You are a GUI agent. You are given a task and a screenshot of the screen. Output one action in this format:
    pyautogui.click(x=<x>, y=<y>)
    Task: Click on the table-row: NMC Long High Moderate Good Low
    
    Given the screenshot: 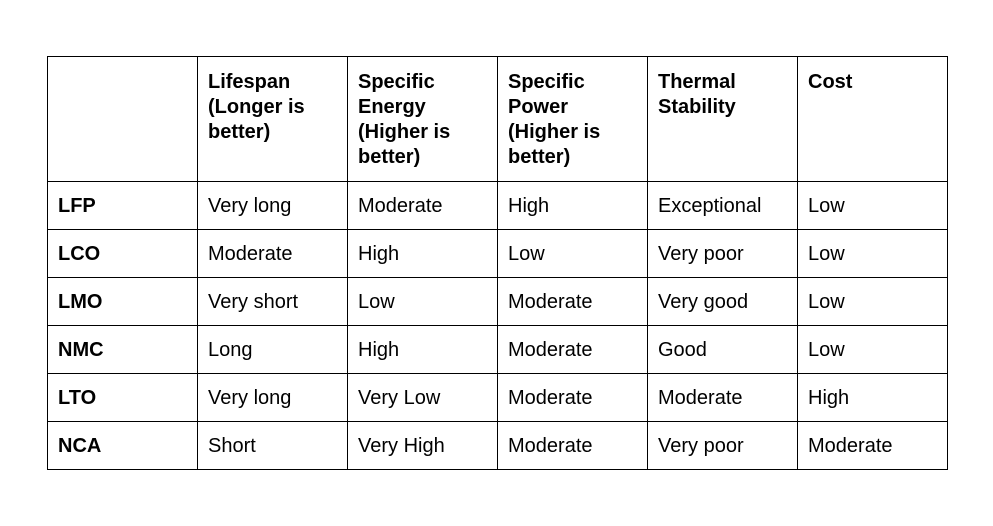 What is the action you would take?
    pyautogui.click(x=497, y=349)
    